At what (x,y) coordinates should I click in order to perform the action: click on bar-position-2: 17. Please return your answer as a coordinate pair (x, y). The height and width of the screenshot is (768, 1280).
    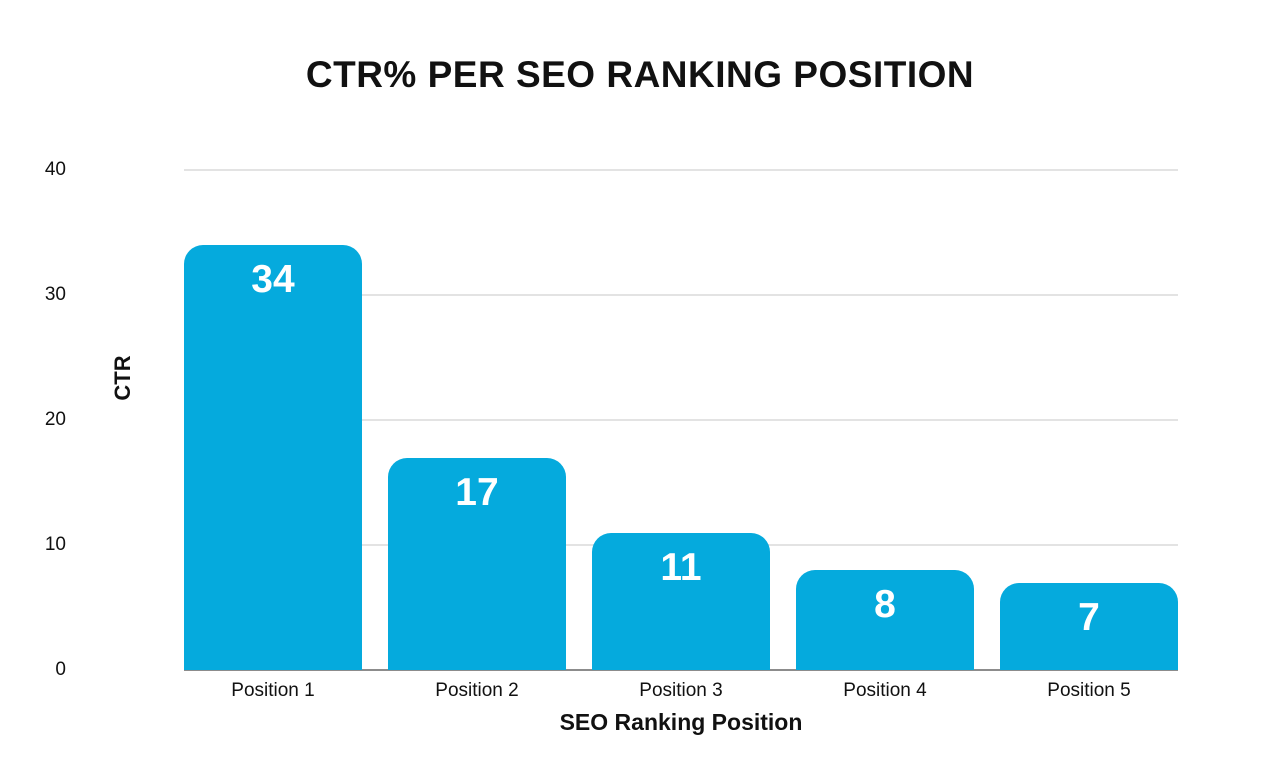
    Looking at the image, I should click on (477, 563).